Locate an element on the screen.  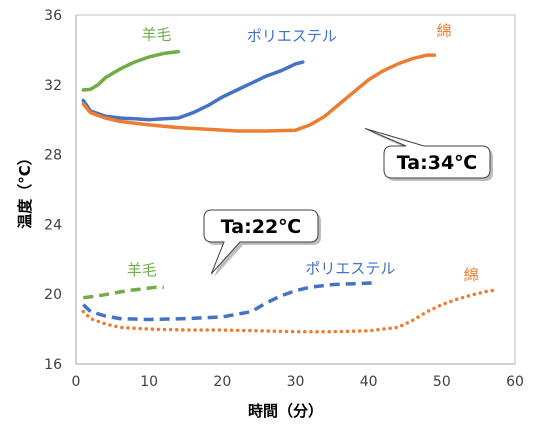
y-tick-label: 24 is located at coordinates (53, 225).